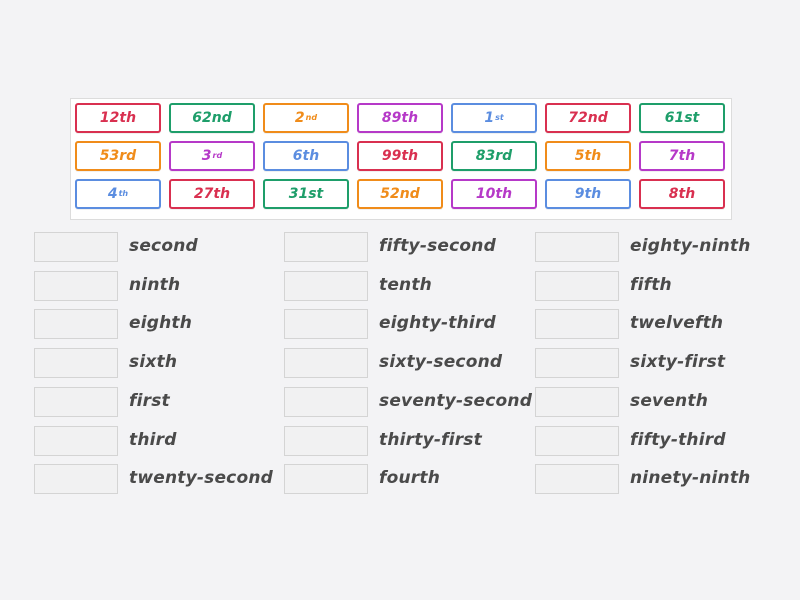  I want to click on answer-tile: 89th, so click(400, 118).